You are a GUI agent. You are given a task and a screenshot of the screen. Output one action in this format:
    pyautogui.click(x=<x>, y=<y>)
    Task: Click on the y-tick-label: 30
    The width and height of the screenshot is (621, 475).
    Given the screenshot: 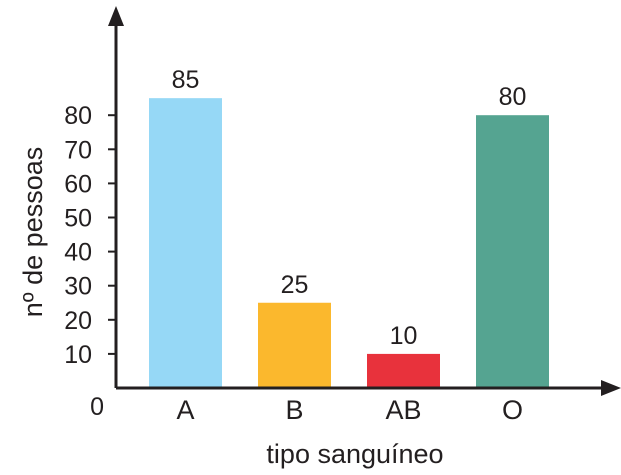 What is the action you would take?
    pyautogui.click(x=78, y=287)
    